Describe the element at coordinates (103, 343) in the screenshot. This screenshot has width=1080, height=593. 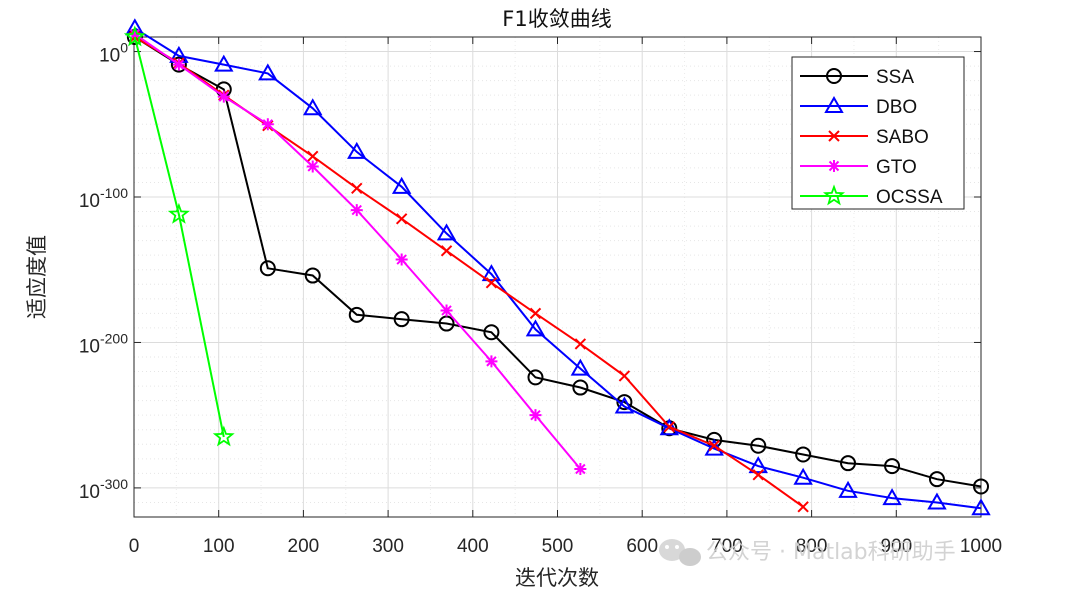
I see `y-tick-label: 10-200` at that location.